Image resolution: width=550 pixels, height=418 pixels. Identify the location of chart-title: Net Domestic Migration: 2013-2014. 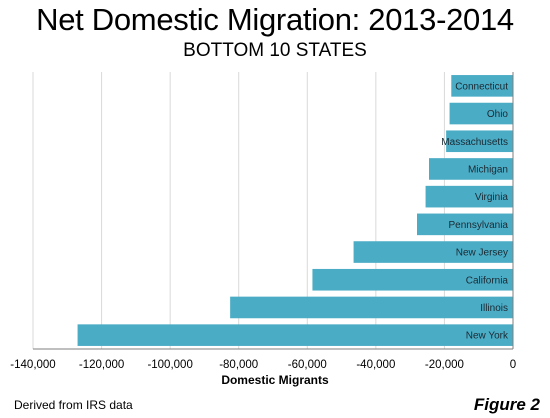
(275, 19).